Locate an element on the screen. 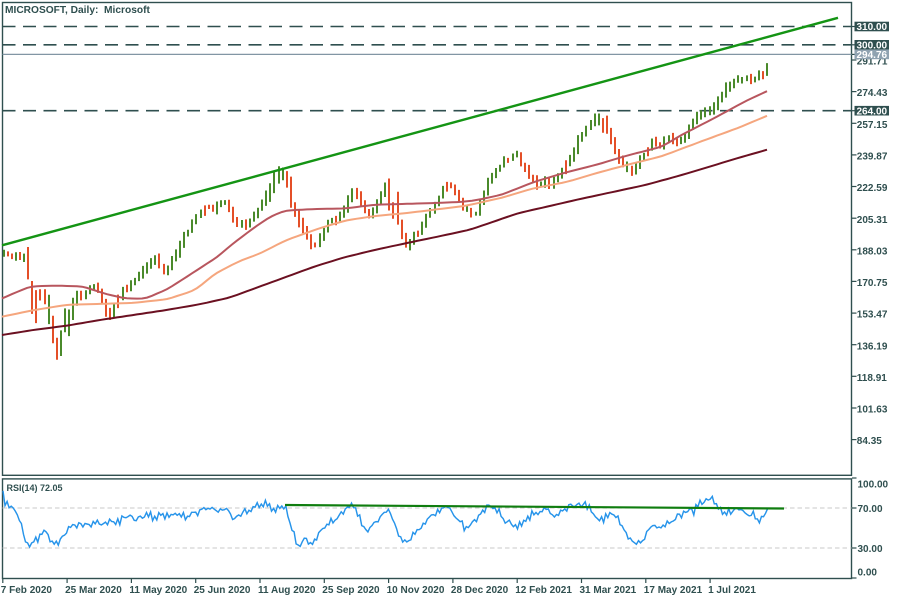 Image resolution: width=900 pixels, height=605 pixels. svg-text: 28 Dec 2020 is located at coordinates (480, 590).